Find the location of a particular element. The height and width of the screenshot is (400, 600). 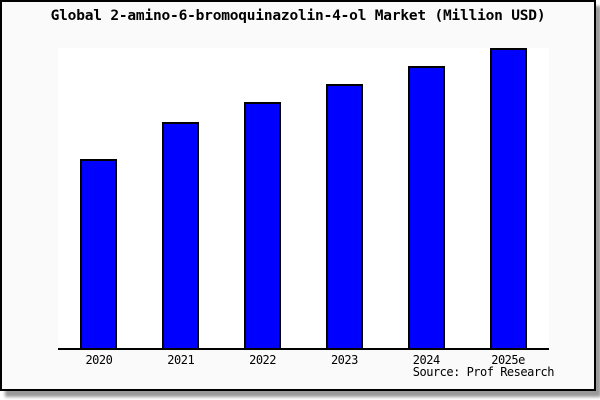

x-tick-label: 2021 is located at coordinates (181, 360).